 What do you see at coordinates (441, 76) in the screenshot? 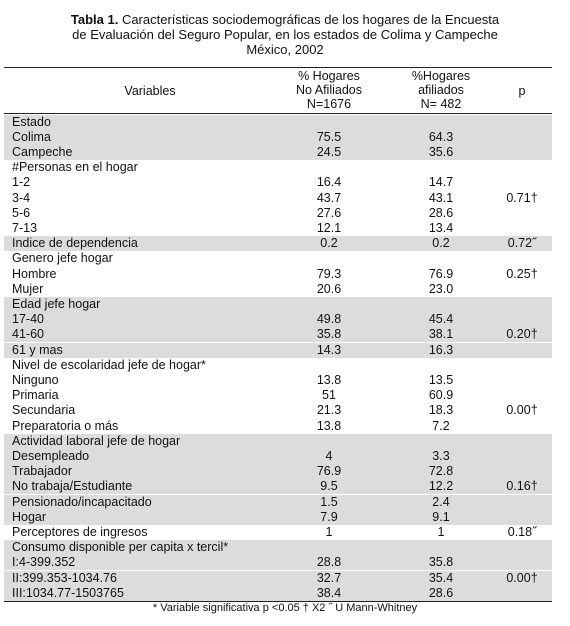
I see `header-line: %Hogares` at bounding box center [441, 76].